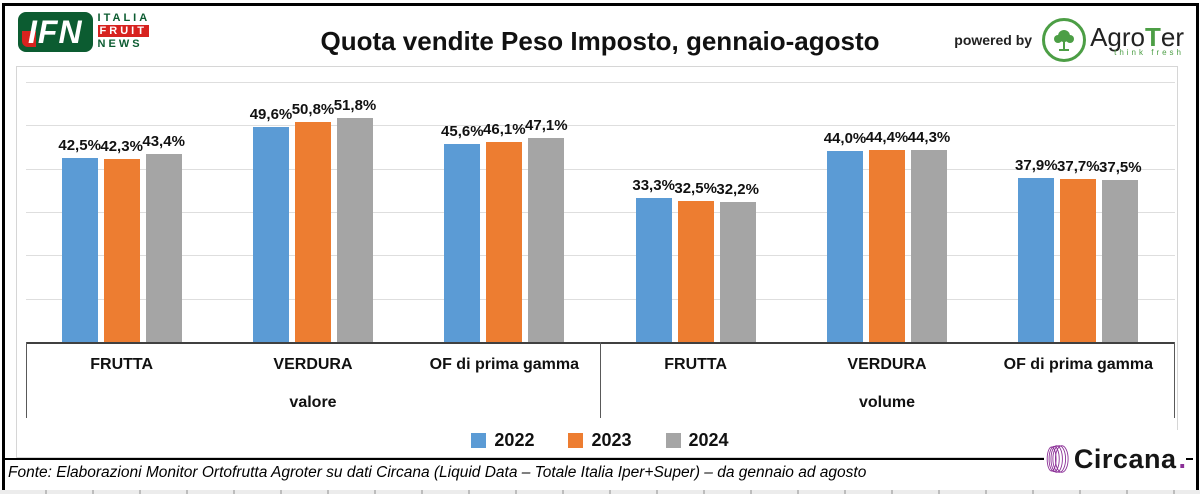 Image resolution: width=1200 pixels, height=494 pixels. Describe the element at coordinates (708, 440) in the screenshot. I see `legend-label: 2024` at that location.